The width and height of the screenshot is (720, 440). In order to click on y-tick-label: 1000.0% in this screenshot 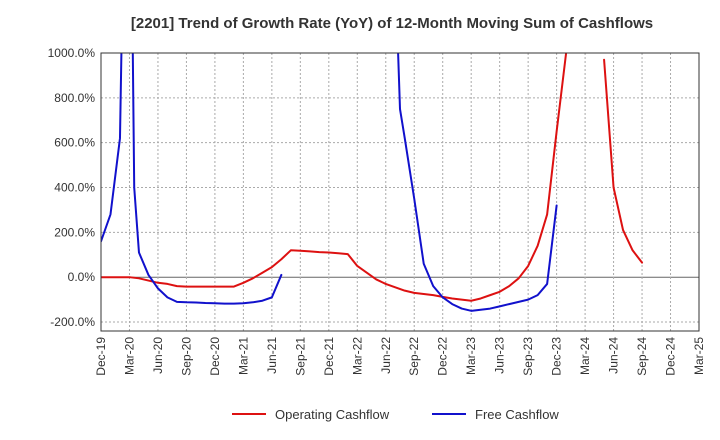, I will do `click(72, 53)`.